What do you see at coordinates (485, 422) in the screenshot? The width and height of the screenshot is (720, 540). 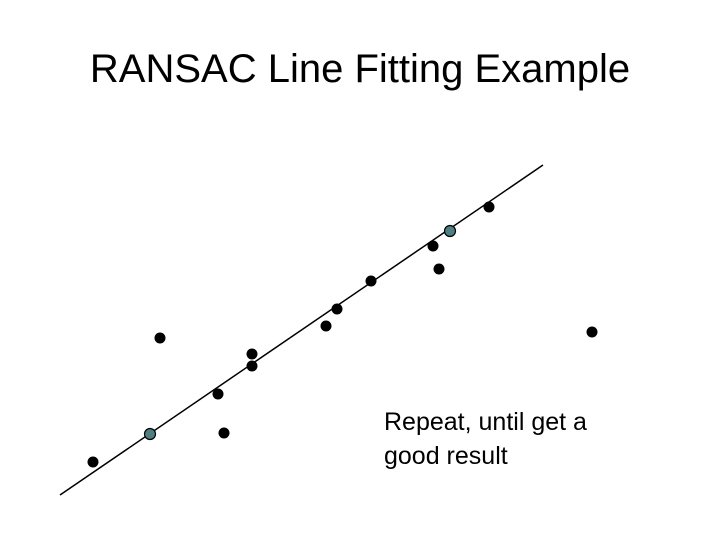 I see `caption-line-1: Repeat, until get a` at bounding box center [485, 422].